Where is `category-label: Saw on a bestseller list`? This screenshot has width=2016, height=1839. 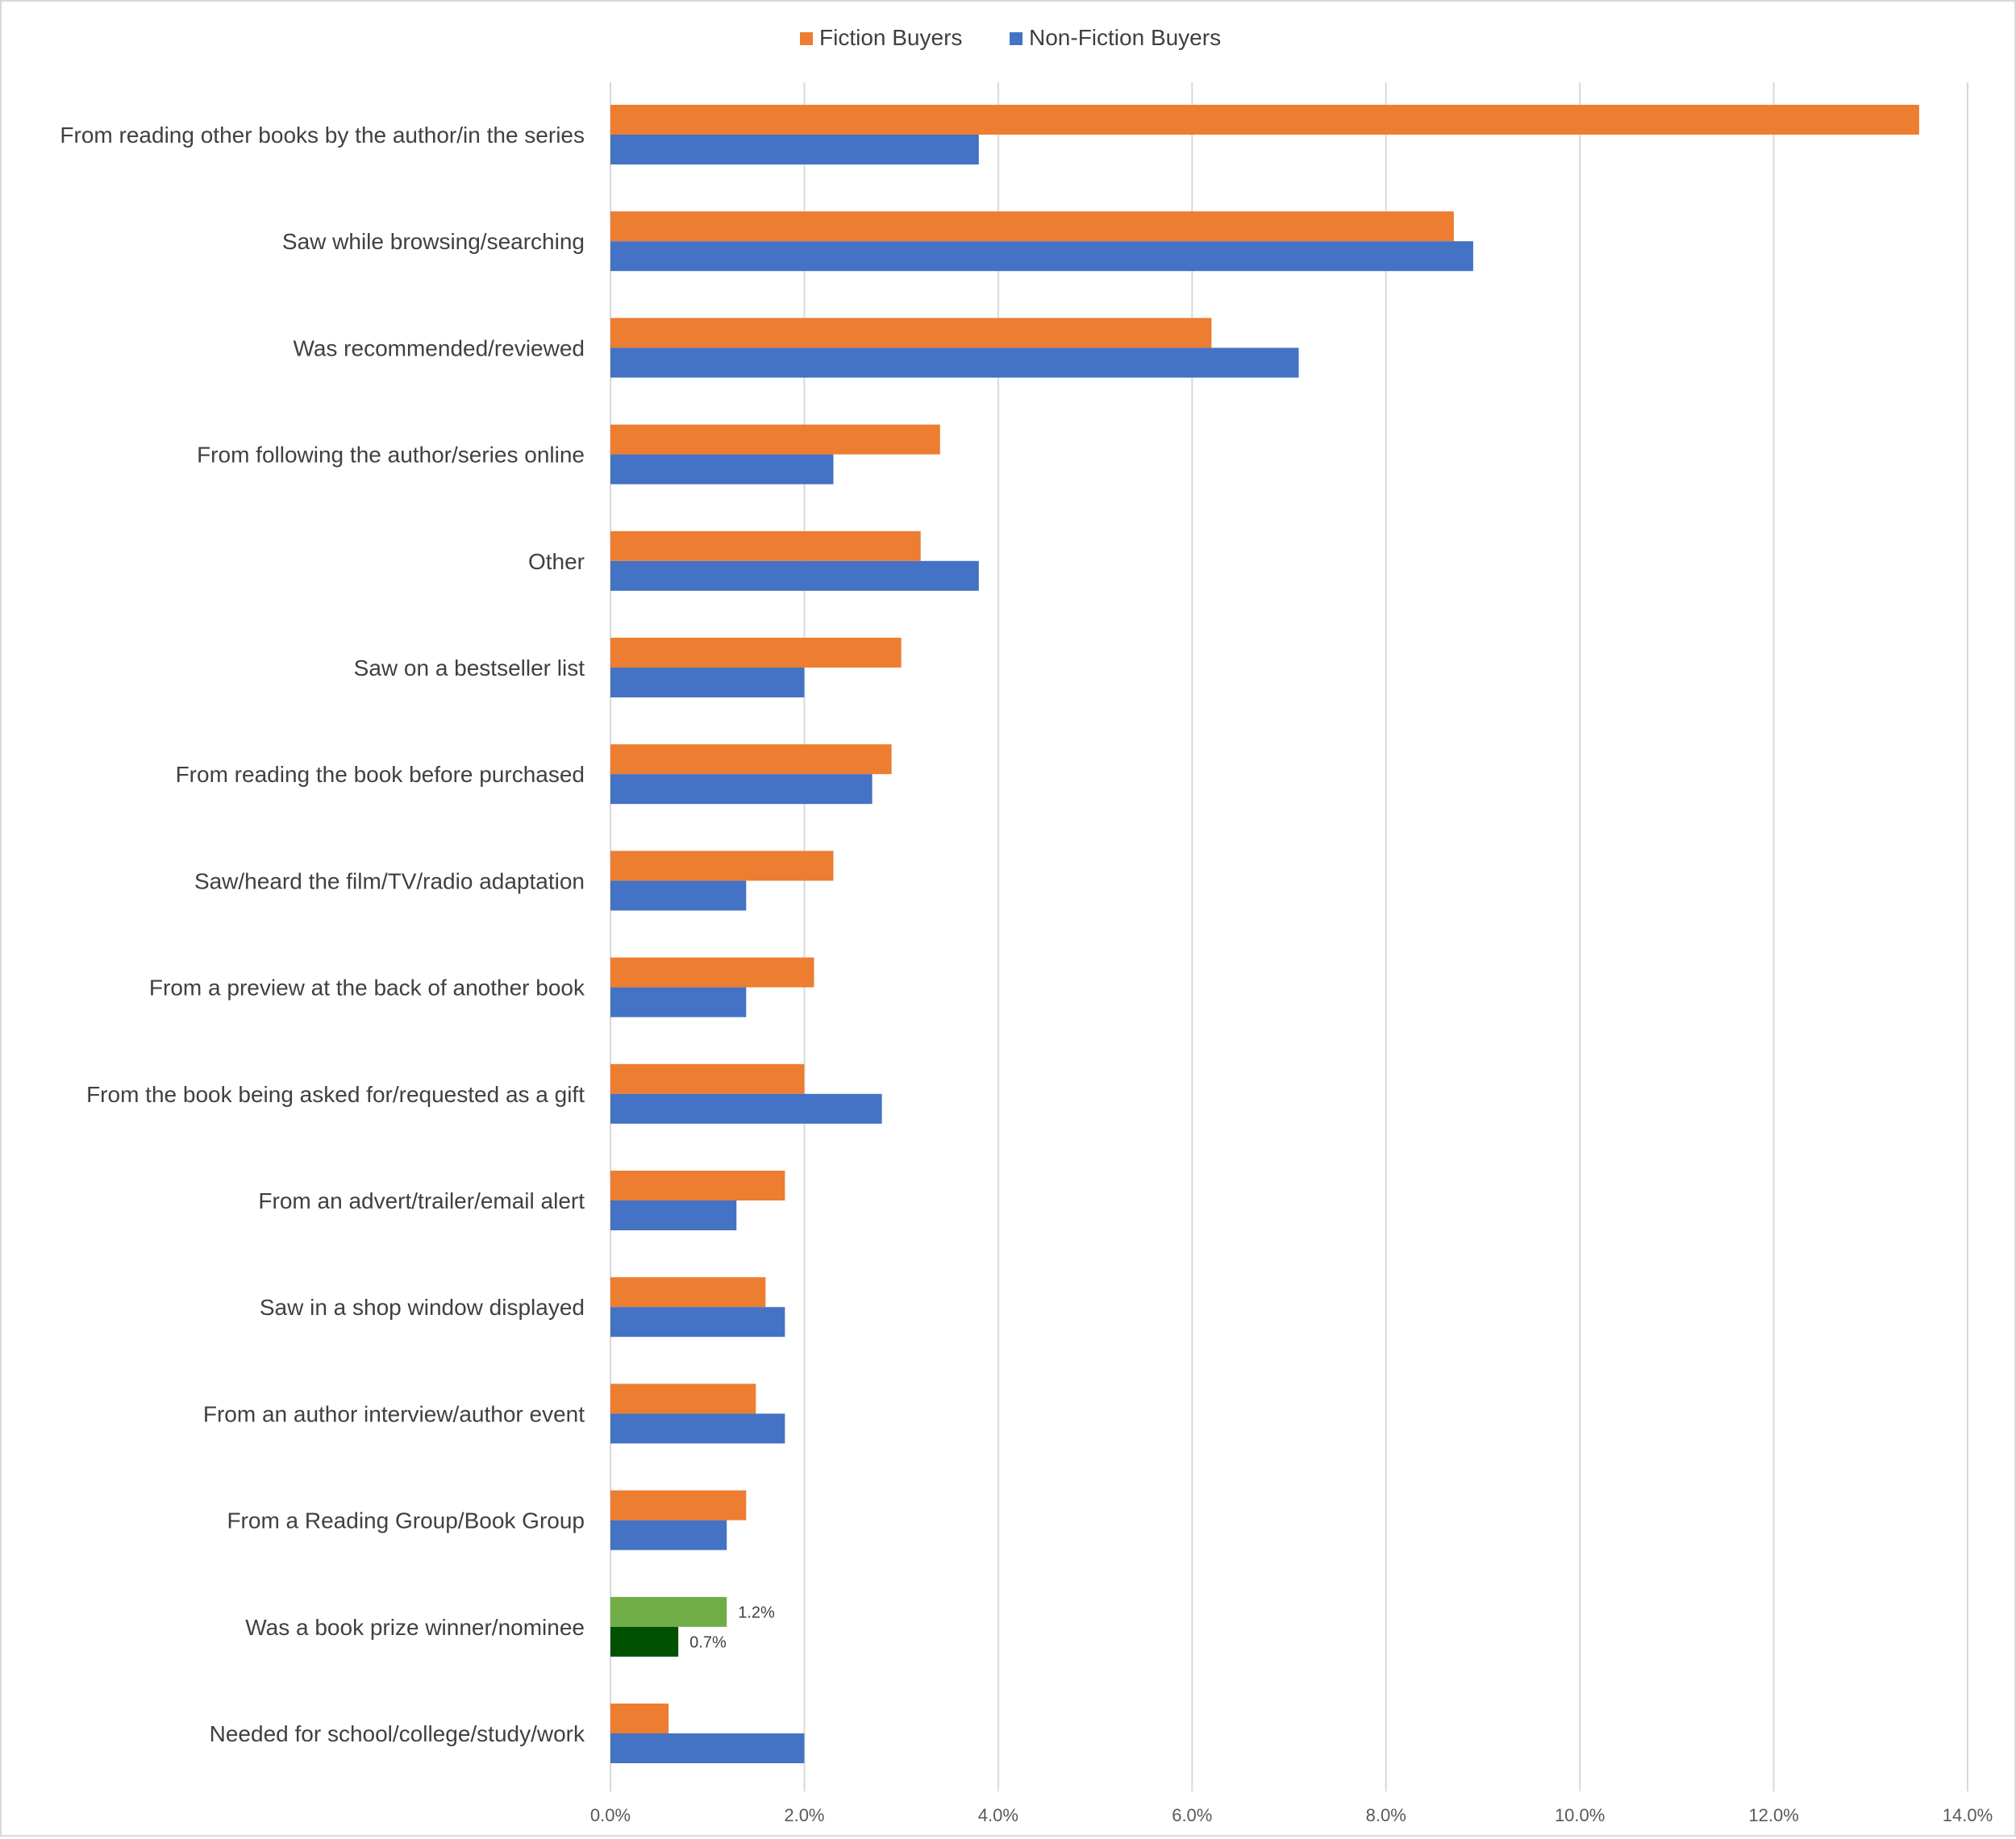
category-label: Saw on a bestseller list is located at coordinates (469, 667).